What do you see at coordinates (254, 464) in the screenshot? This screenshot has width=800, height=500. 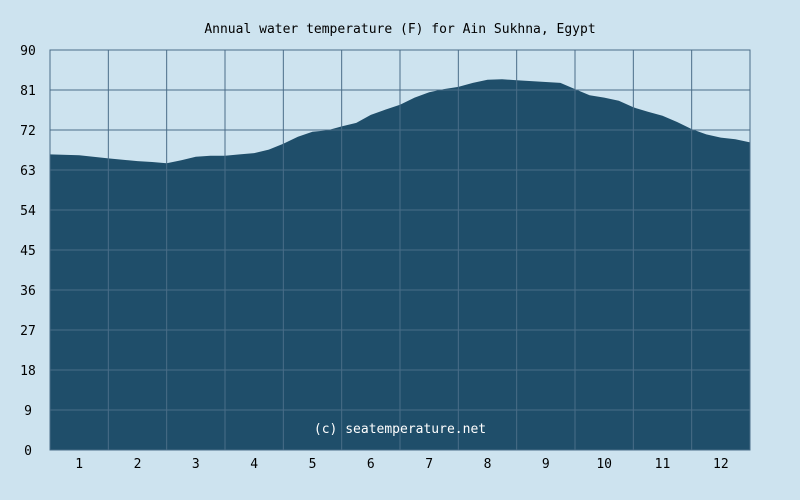 I see `x-tick-label: 4` at bounding box center [254, 464].